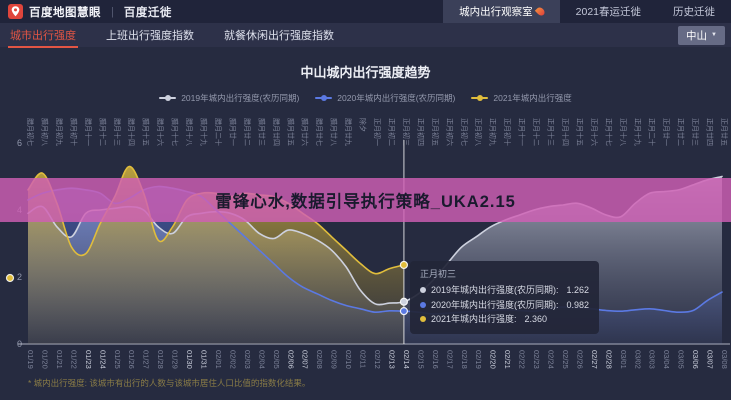  I want to click on svg-text: 02/09, so click(334, 359).